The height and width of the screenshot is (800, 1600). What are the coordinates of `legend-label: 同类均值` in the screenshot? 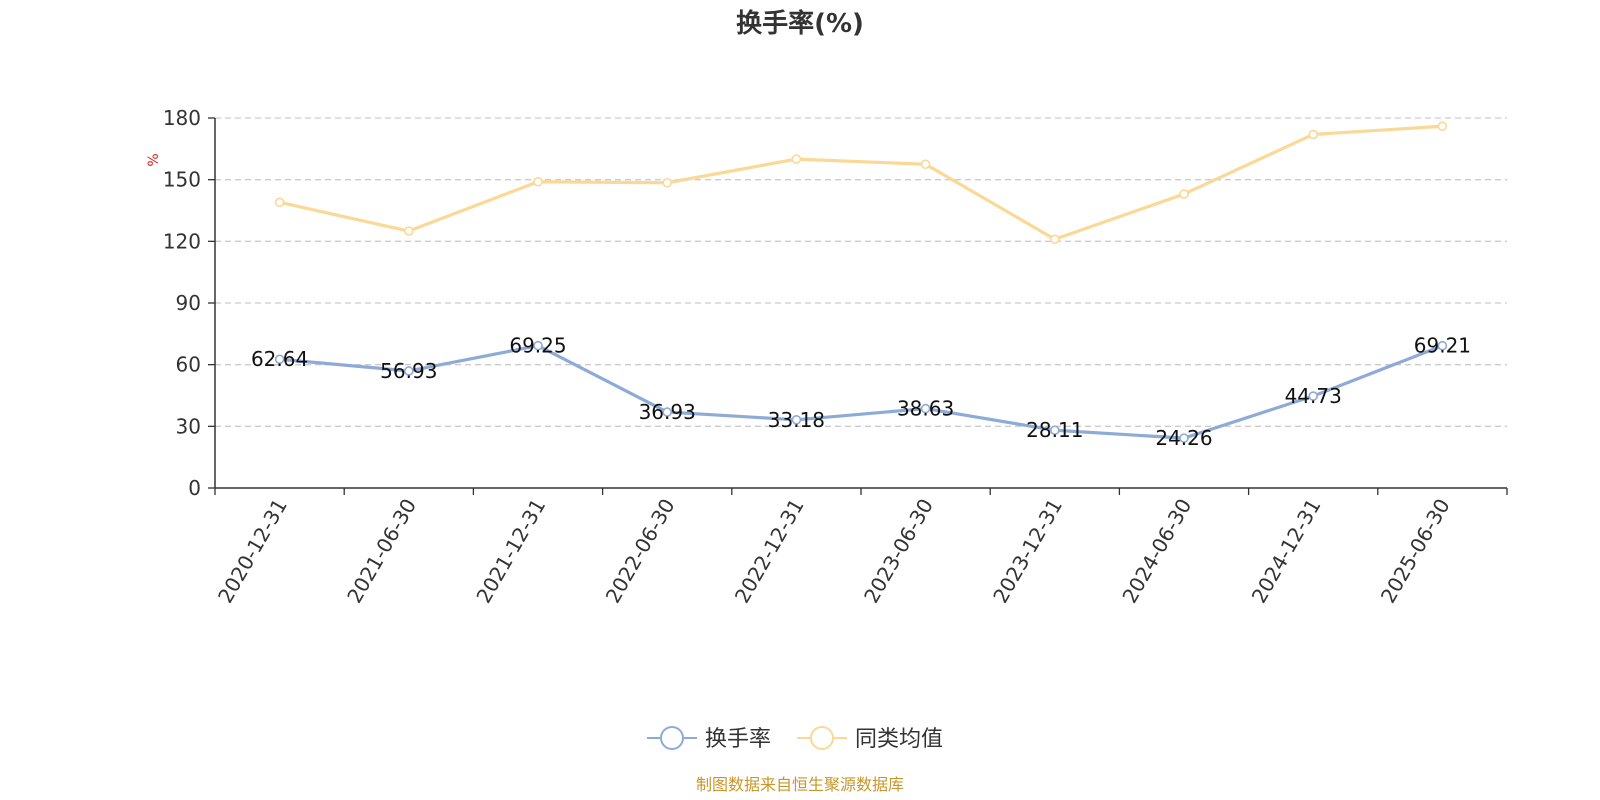 It's located at (899, 739).